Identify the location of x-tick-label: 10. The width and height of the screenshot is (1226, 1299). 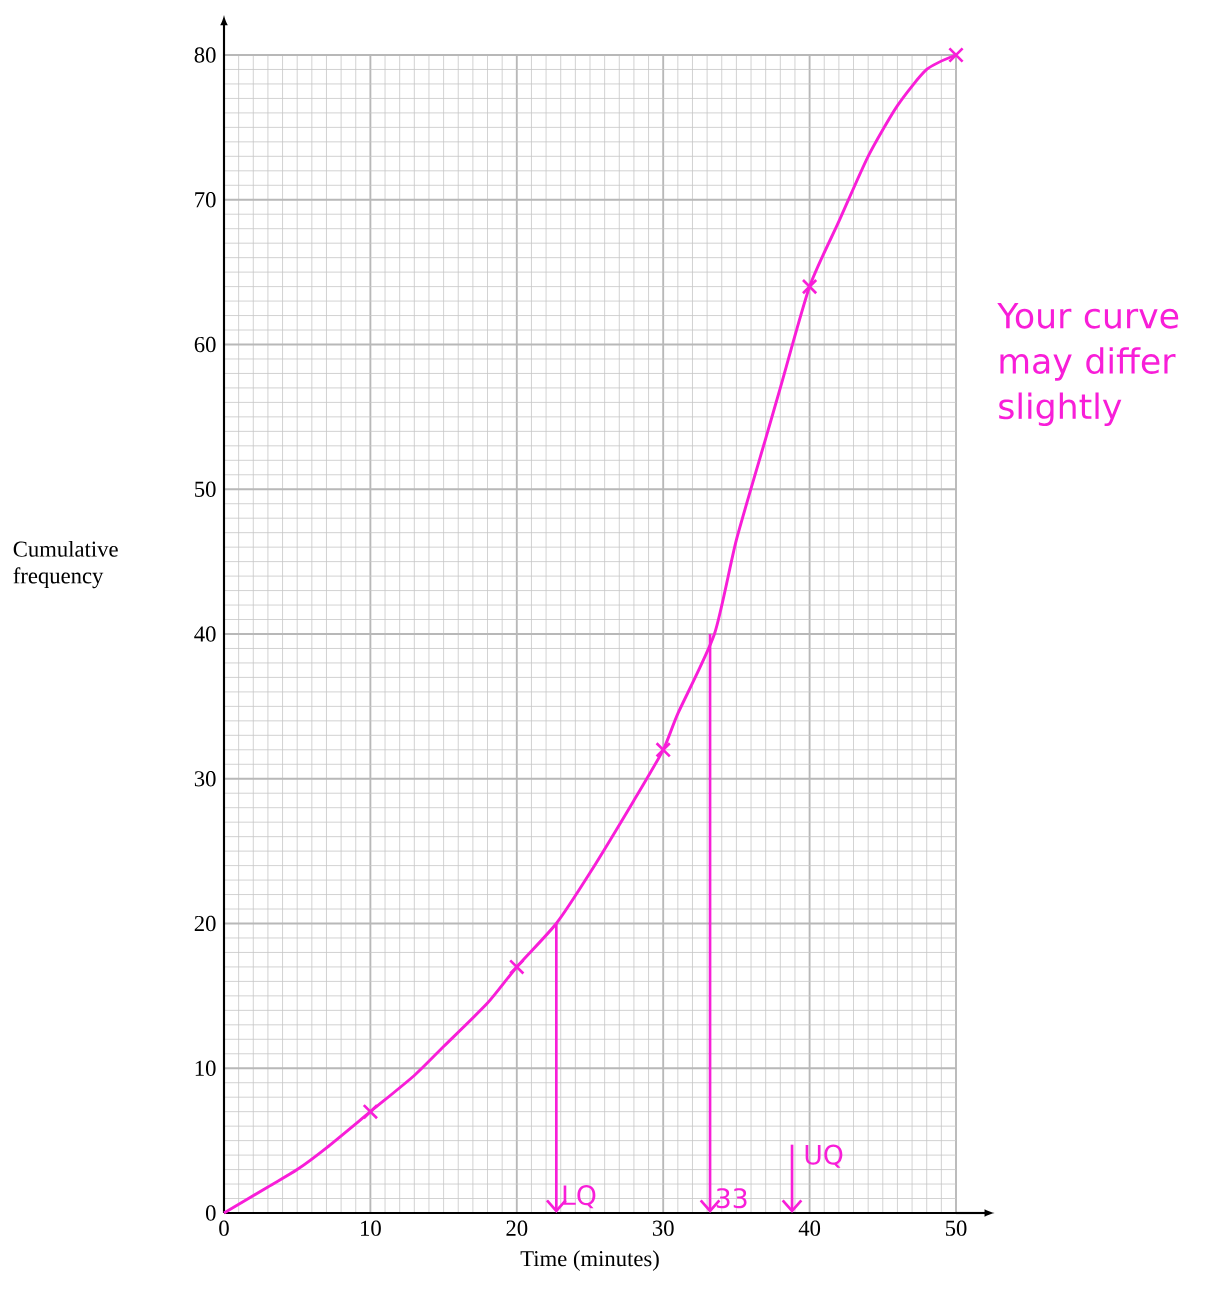
(371, 1228).